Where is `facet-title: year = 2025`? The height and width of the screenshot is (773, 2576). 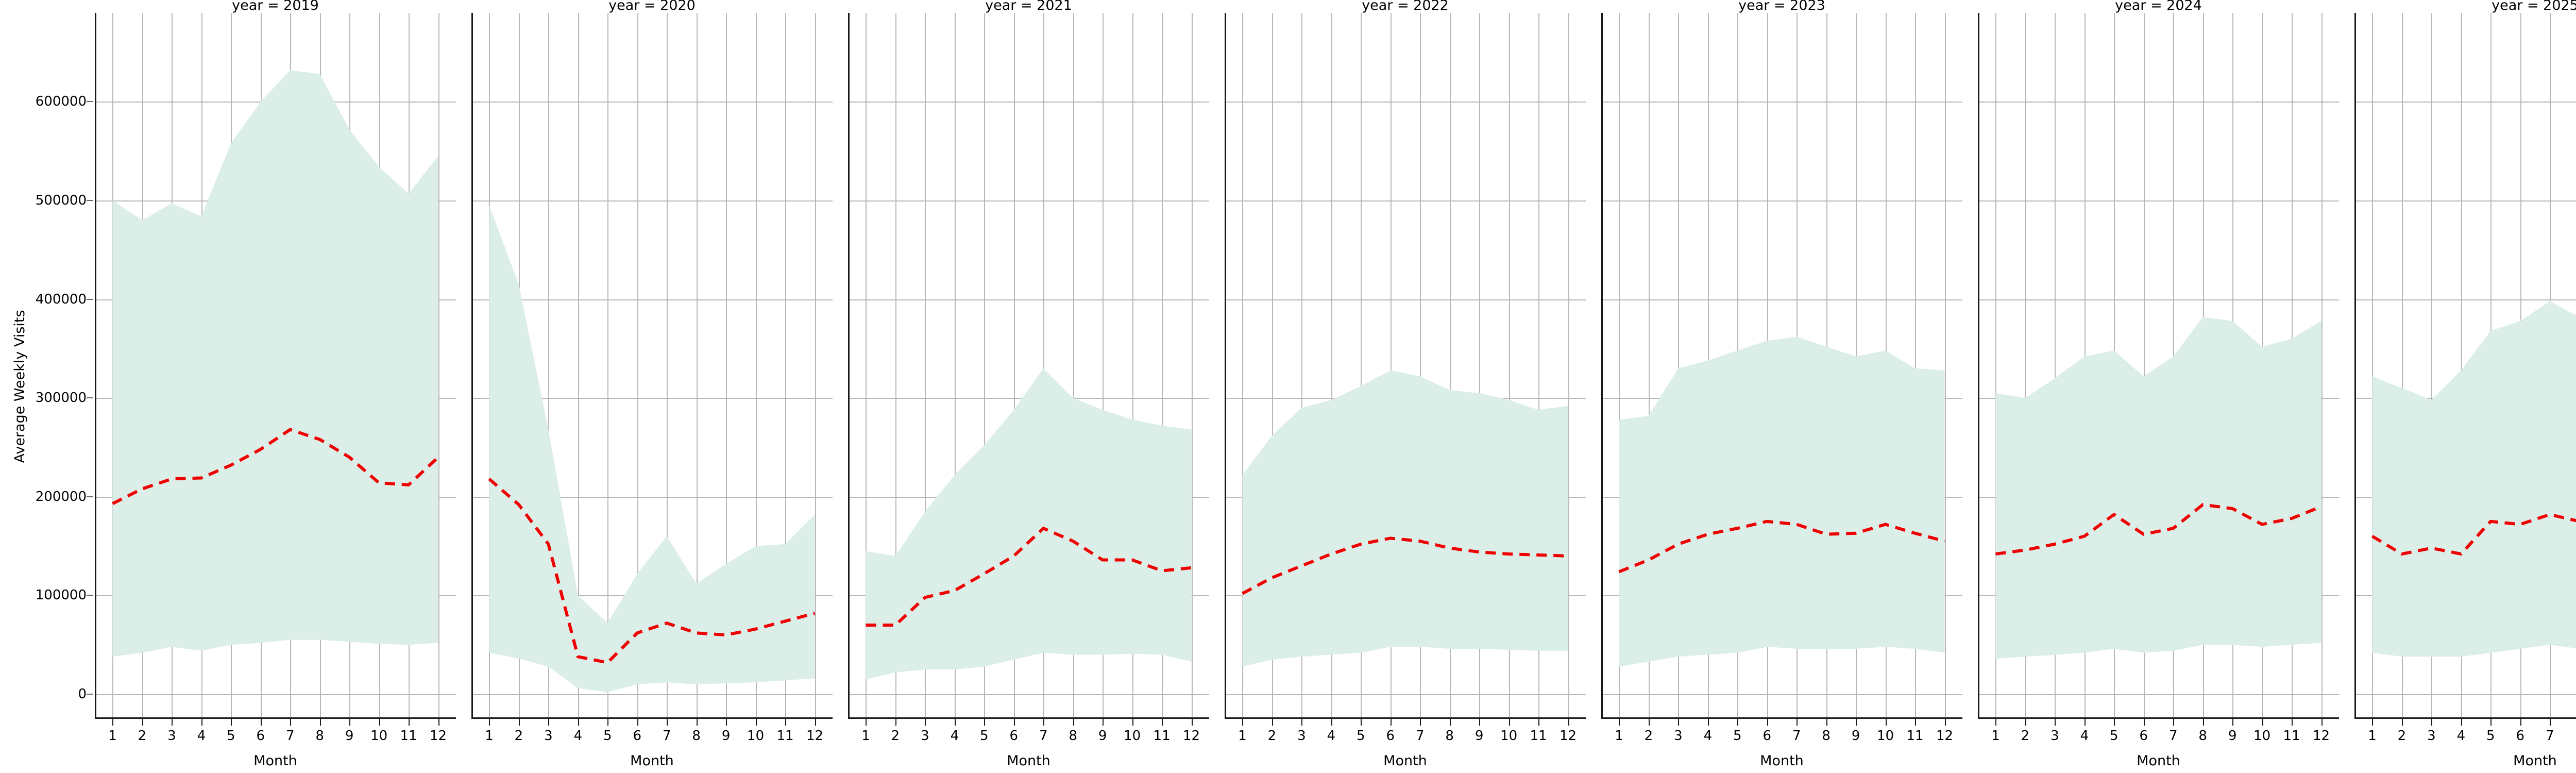
facet-title: year = 2025 is located at coordinates (2534, 6).